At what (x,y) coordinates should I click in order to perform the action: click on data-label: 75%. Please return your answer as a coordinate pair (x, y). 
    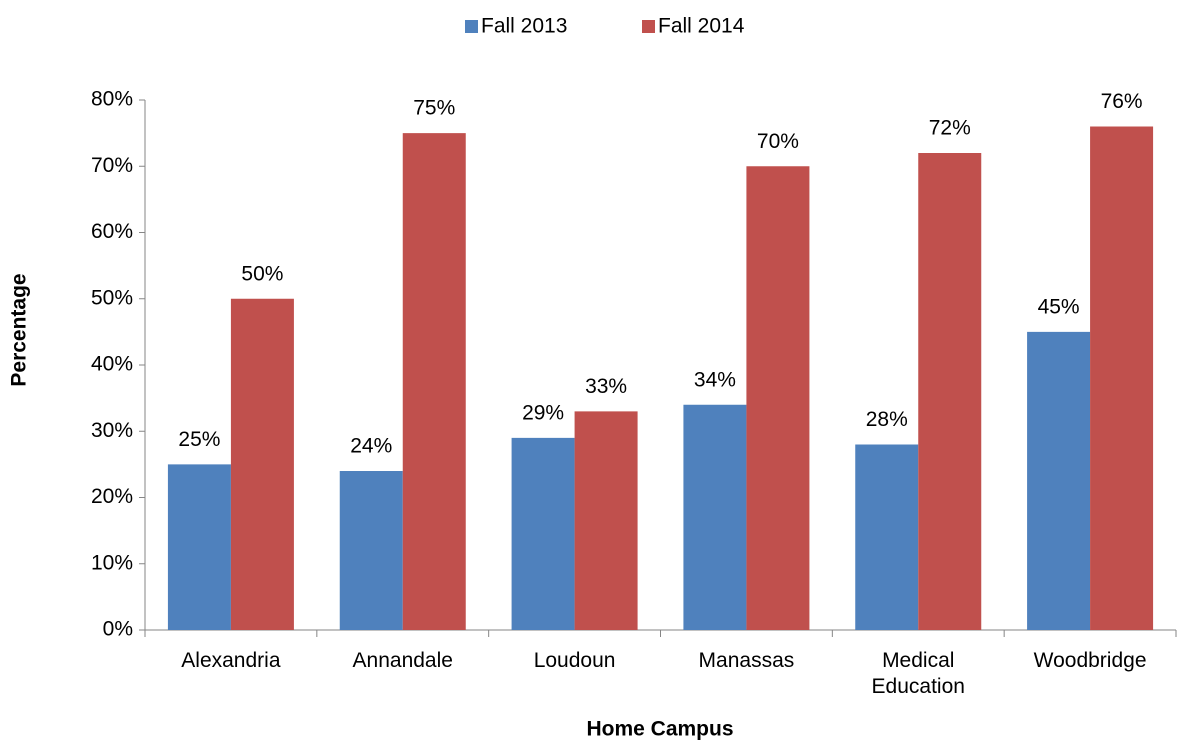
    Looking at the image, I should click on (434, 108).